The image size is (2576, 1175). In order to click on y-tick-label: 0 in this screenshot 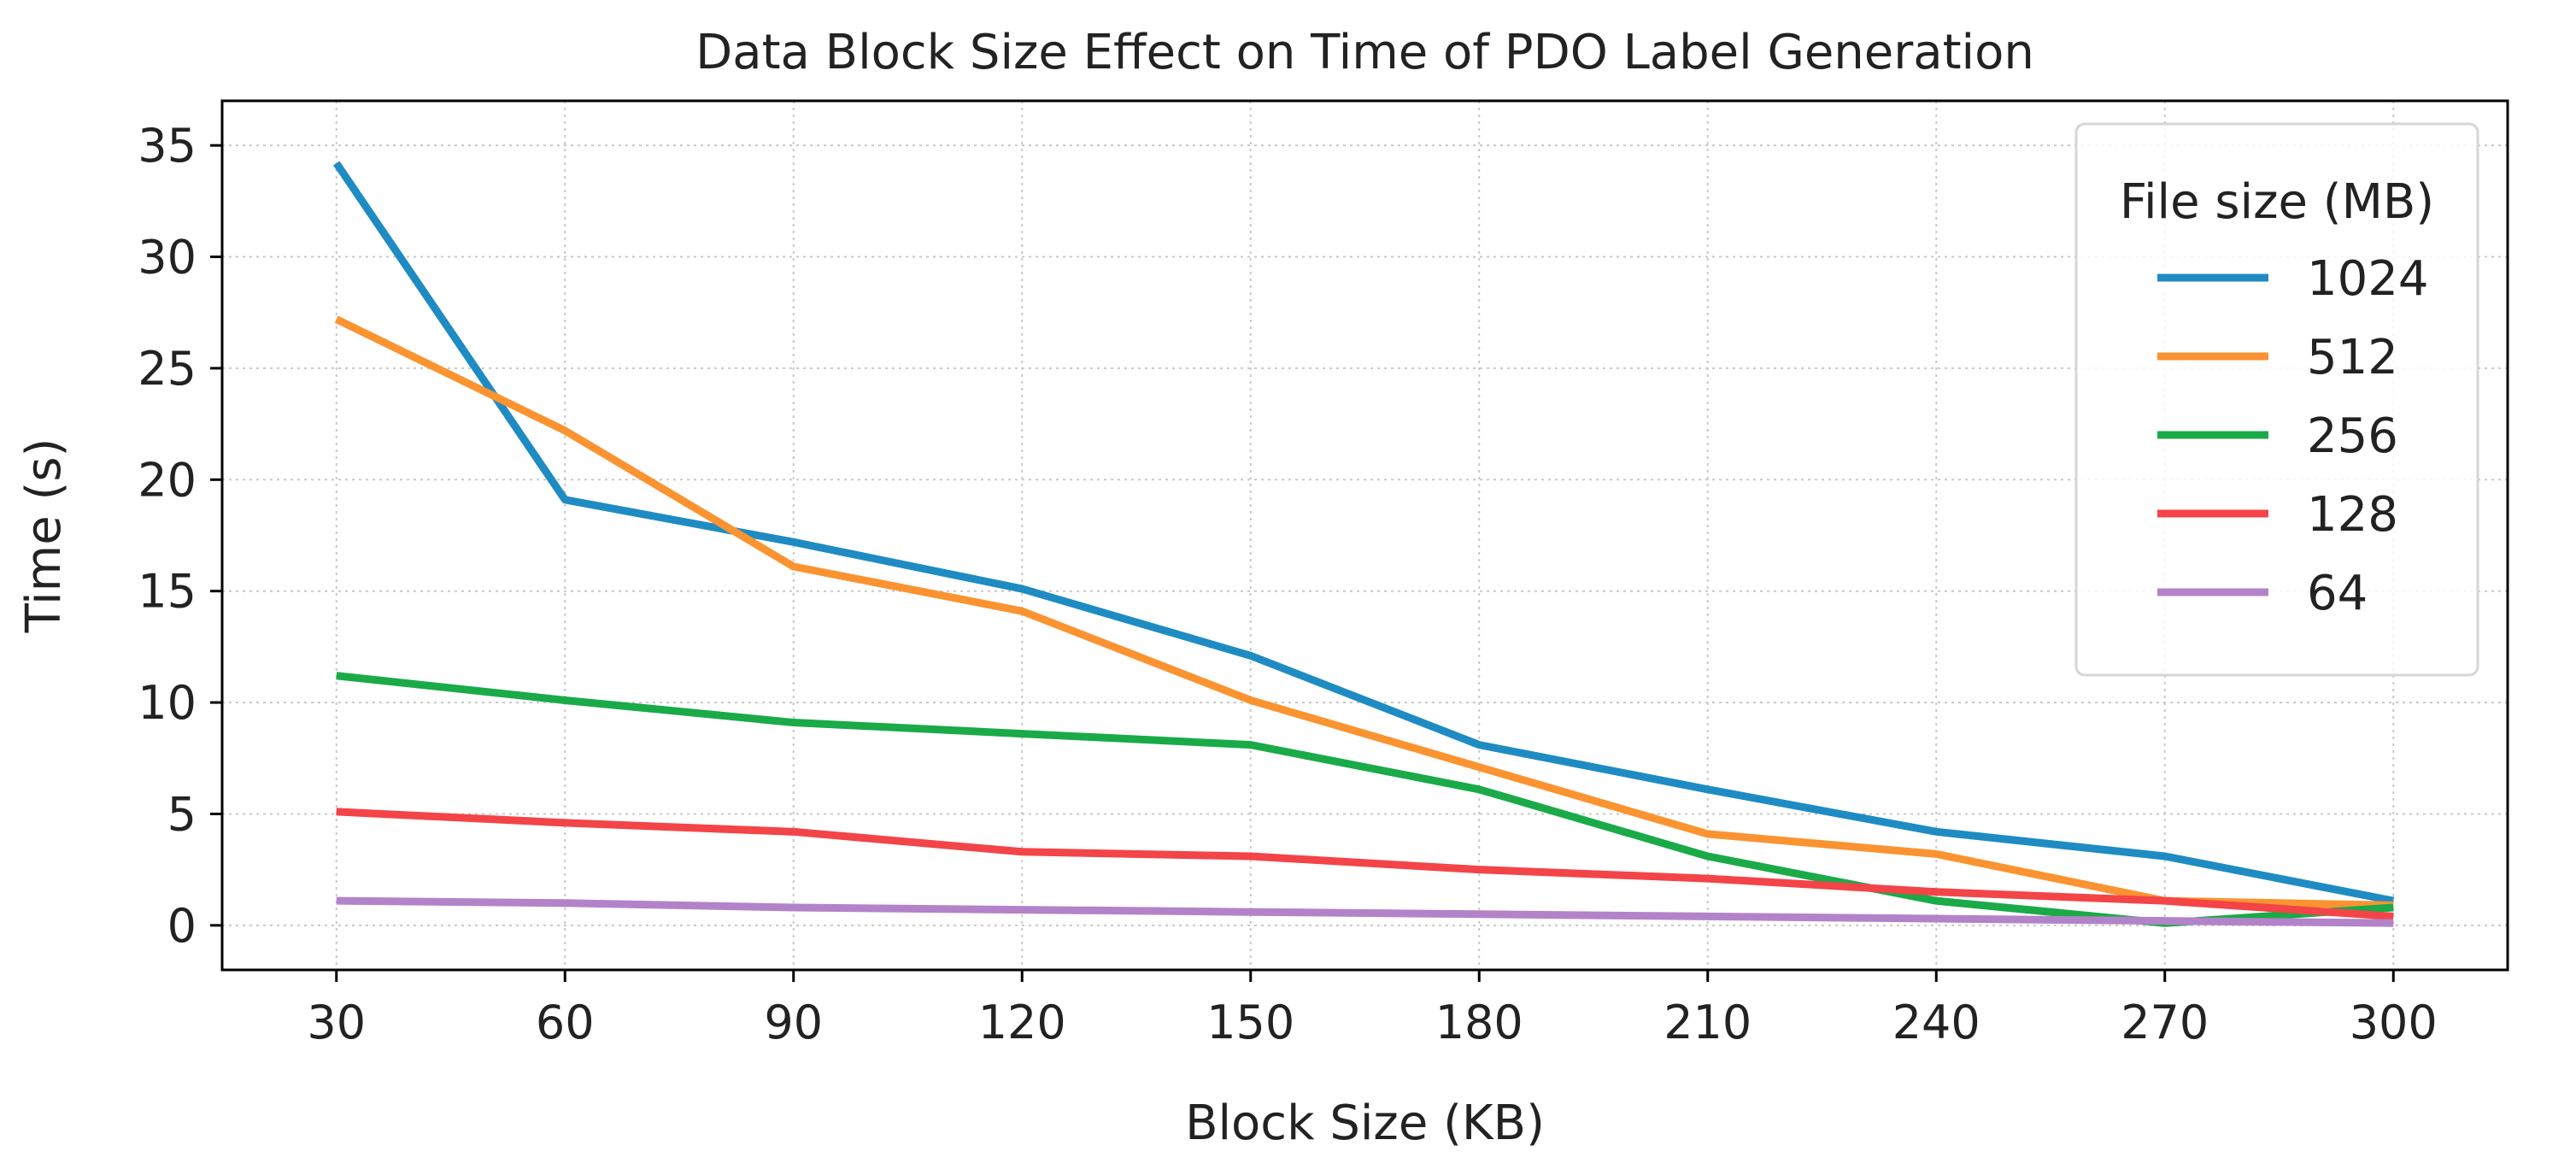, I will do `click(182, 926)`.